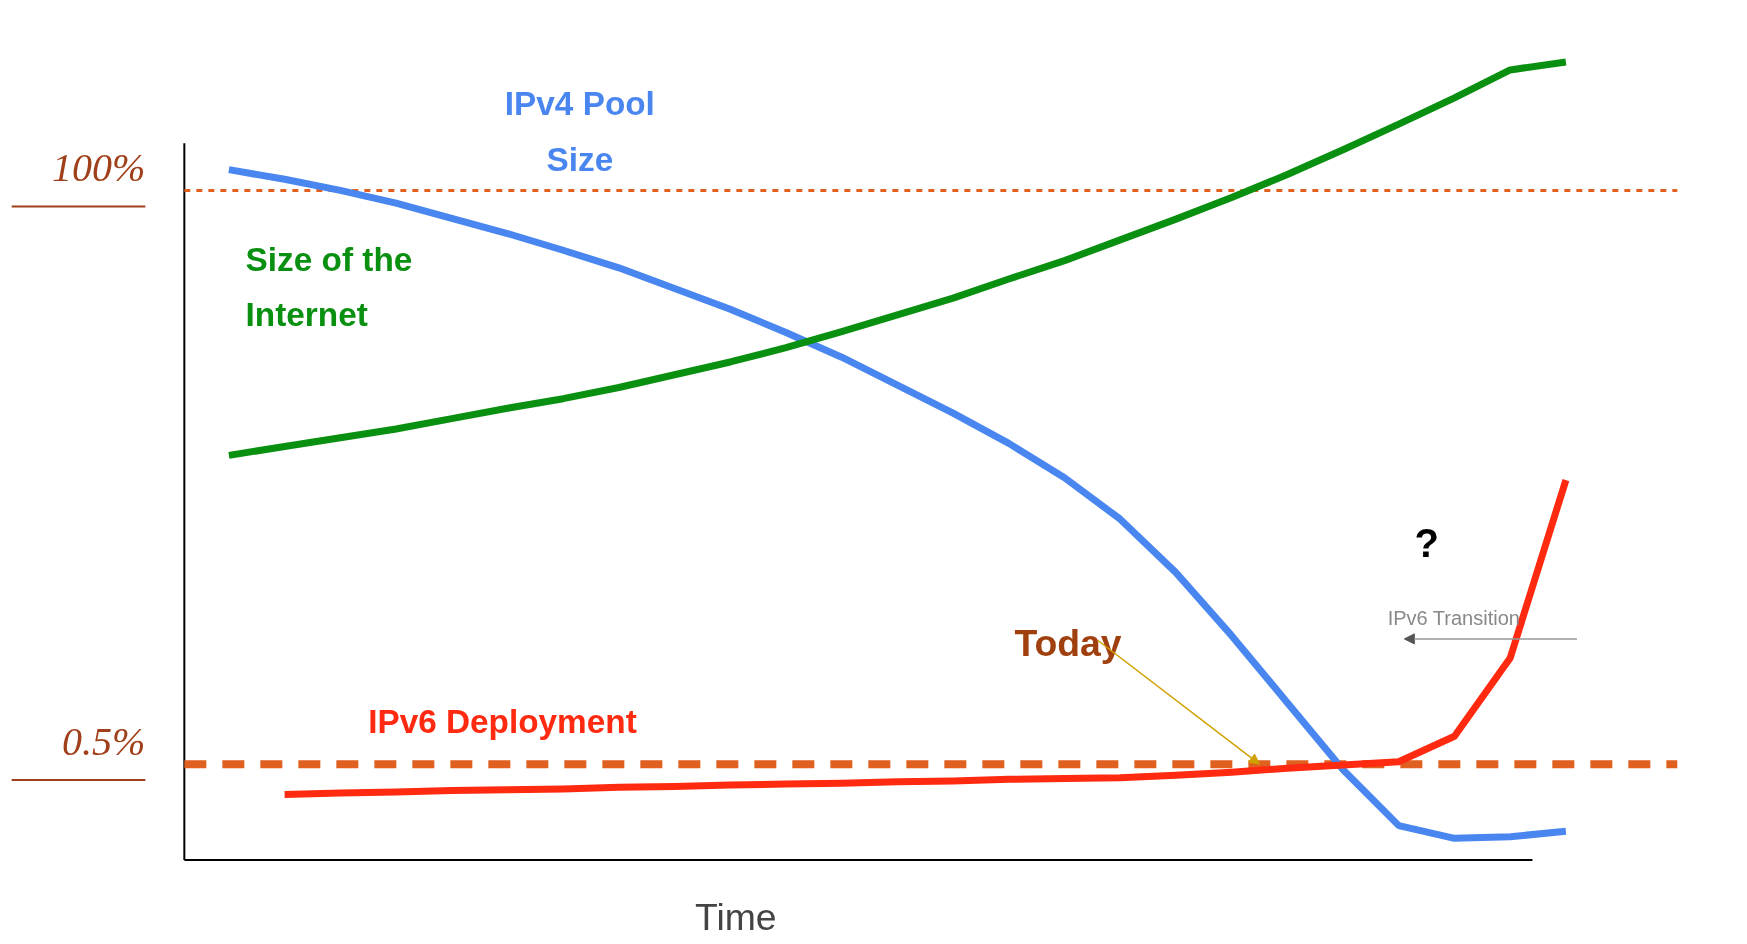 The width and height of the screenshot is (1747, 944). I want to click on series-label: IPv6 Deployment, so click(502, 722).